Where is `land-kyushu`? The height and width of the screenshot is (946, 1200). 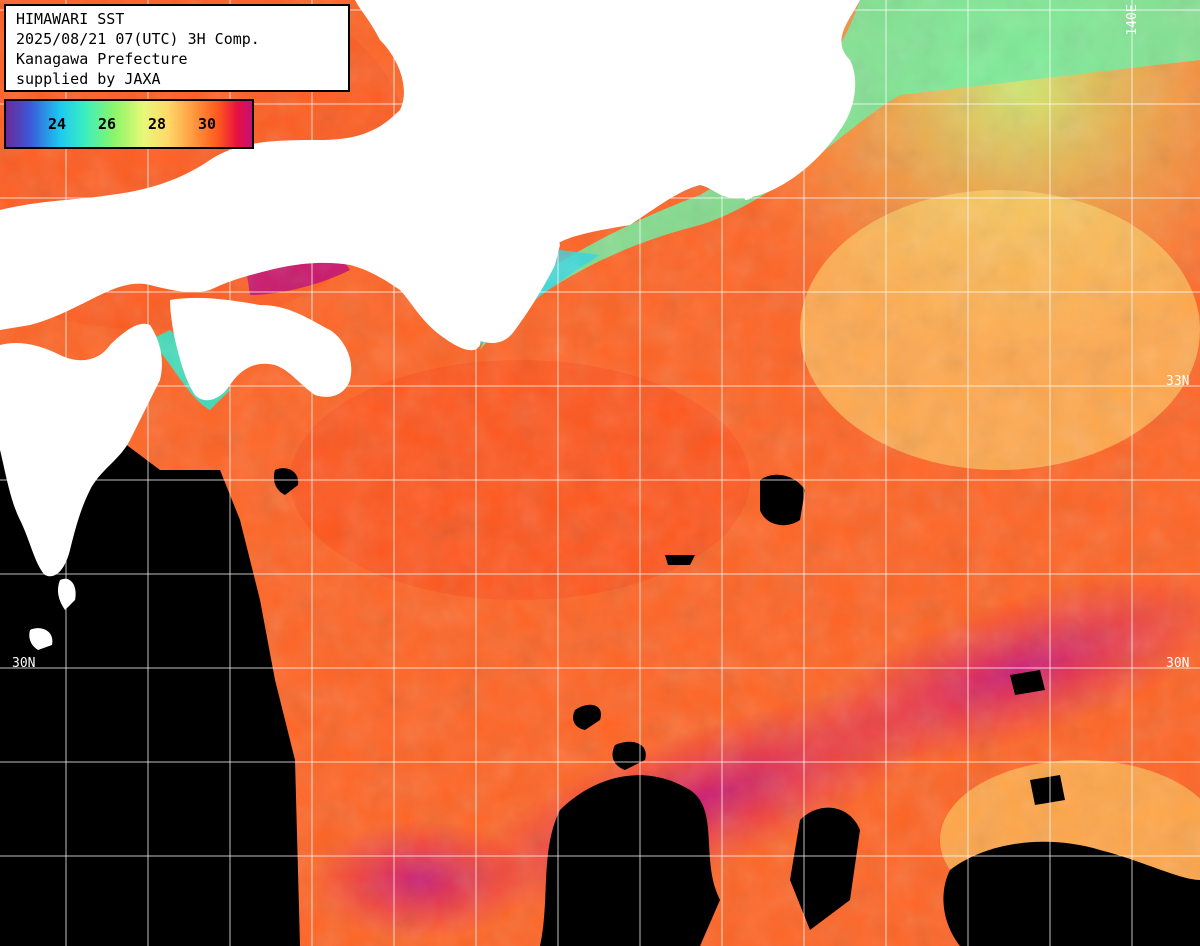 land-kyushu is located at coordinates (81, 450).